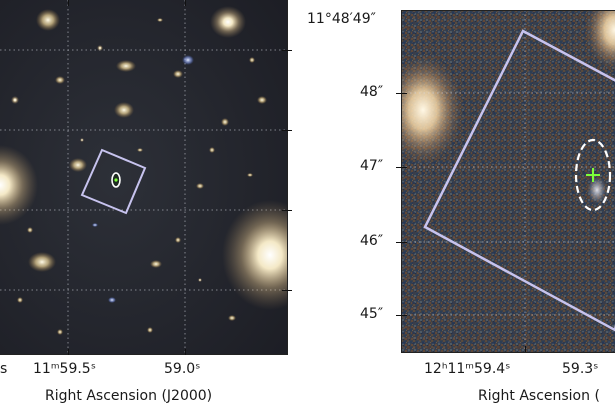 This screenshot has height=410, width=615. Describe the element at coordinates (372, 314) in the screenshot. I see `right-y-tick-label: 45″` at that location.